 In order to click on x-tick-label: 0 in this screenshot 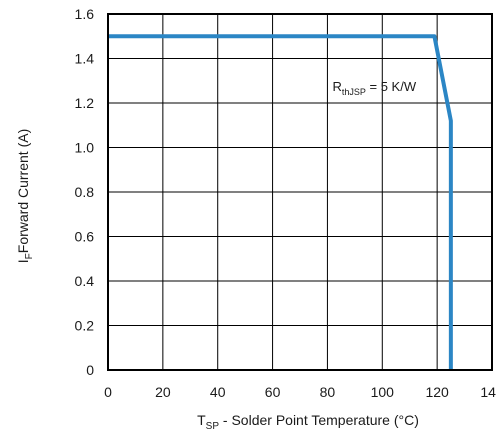, I will do `click(108, 392)`.